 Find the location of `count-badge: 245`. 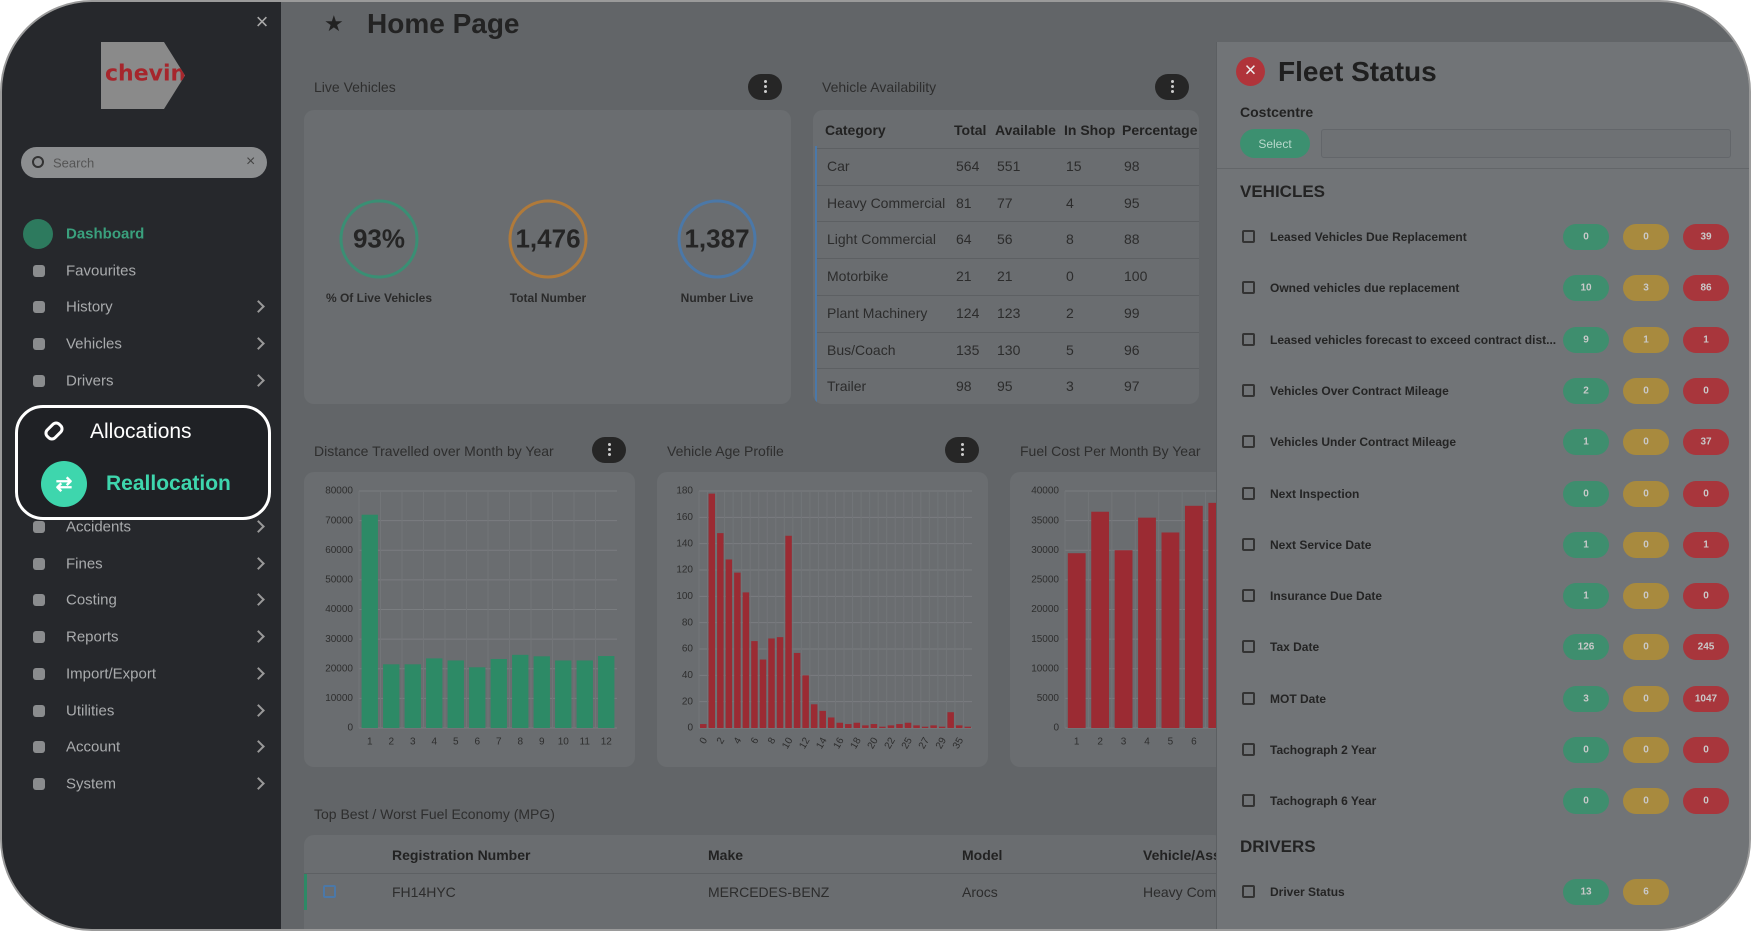

count-badge: 245 is located at coordinates (1706, 647).